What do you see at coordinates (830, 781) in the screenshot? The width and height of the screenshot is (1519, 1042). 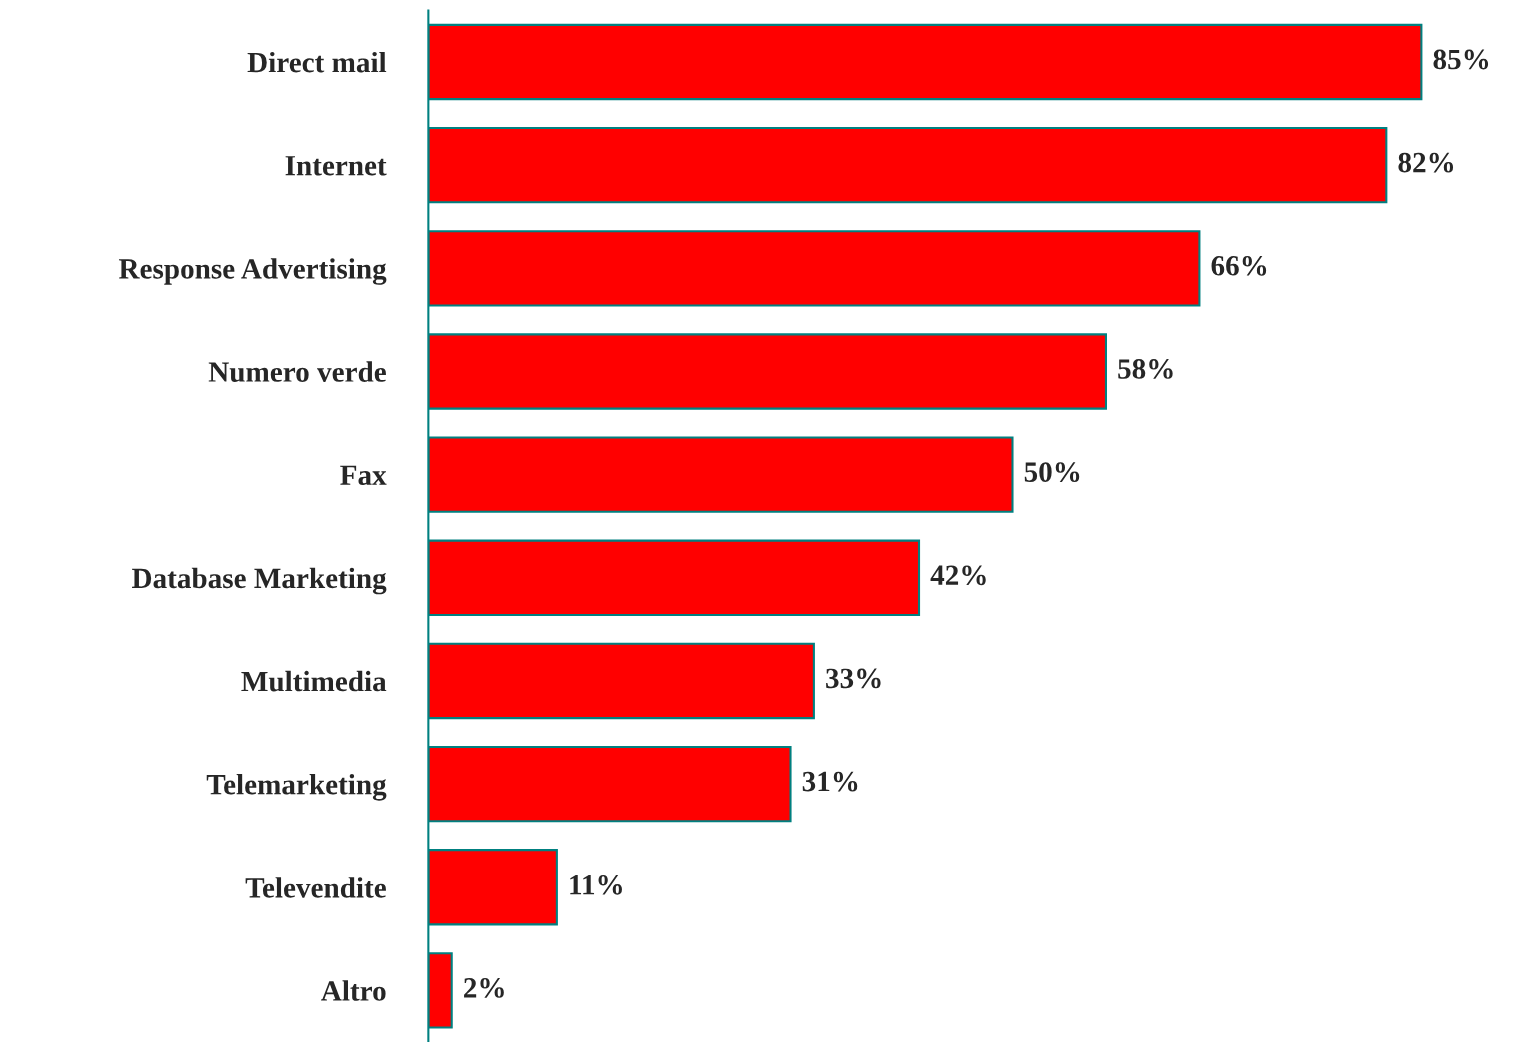 I see `data-label: 31%` at bounding box center [830, 781].